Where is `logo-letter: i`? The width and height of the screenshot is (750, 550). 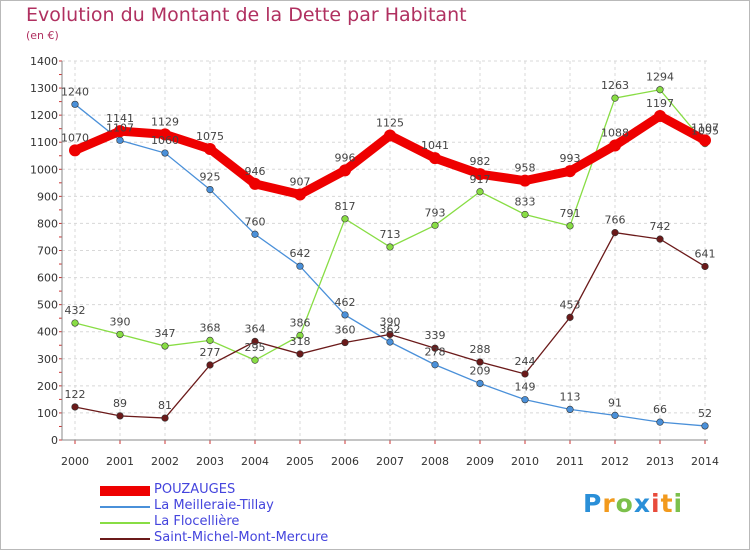 logo-letter: i is located at coordinates (656, 503).